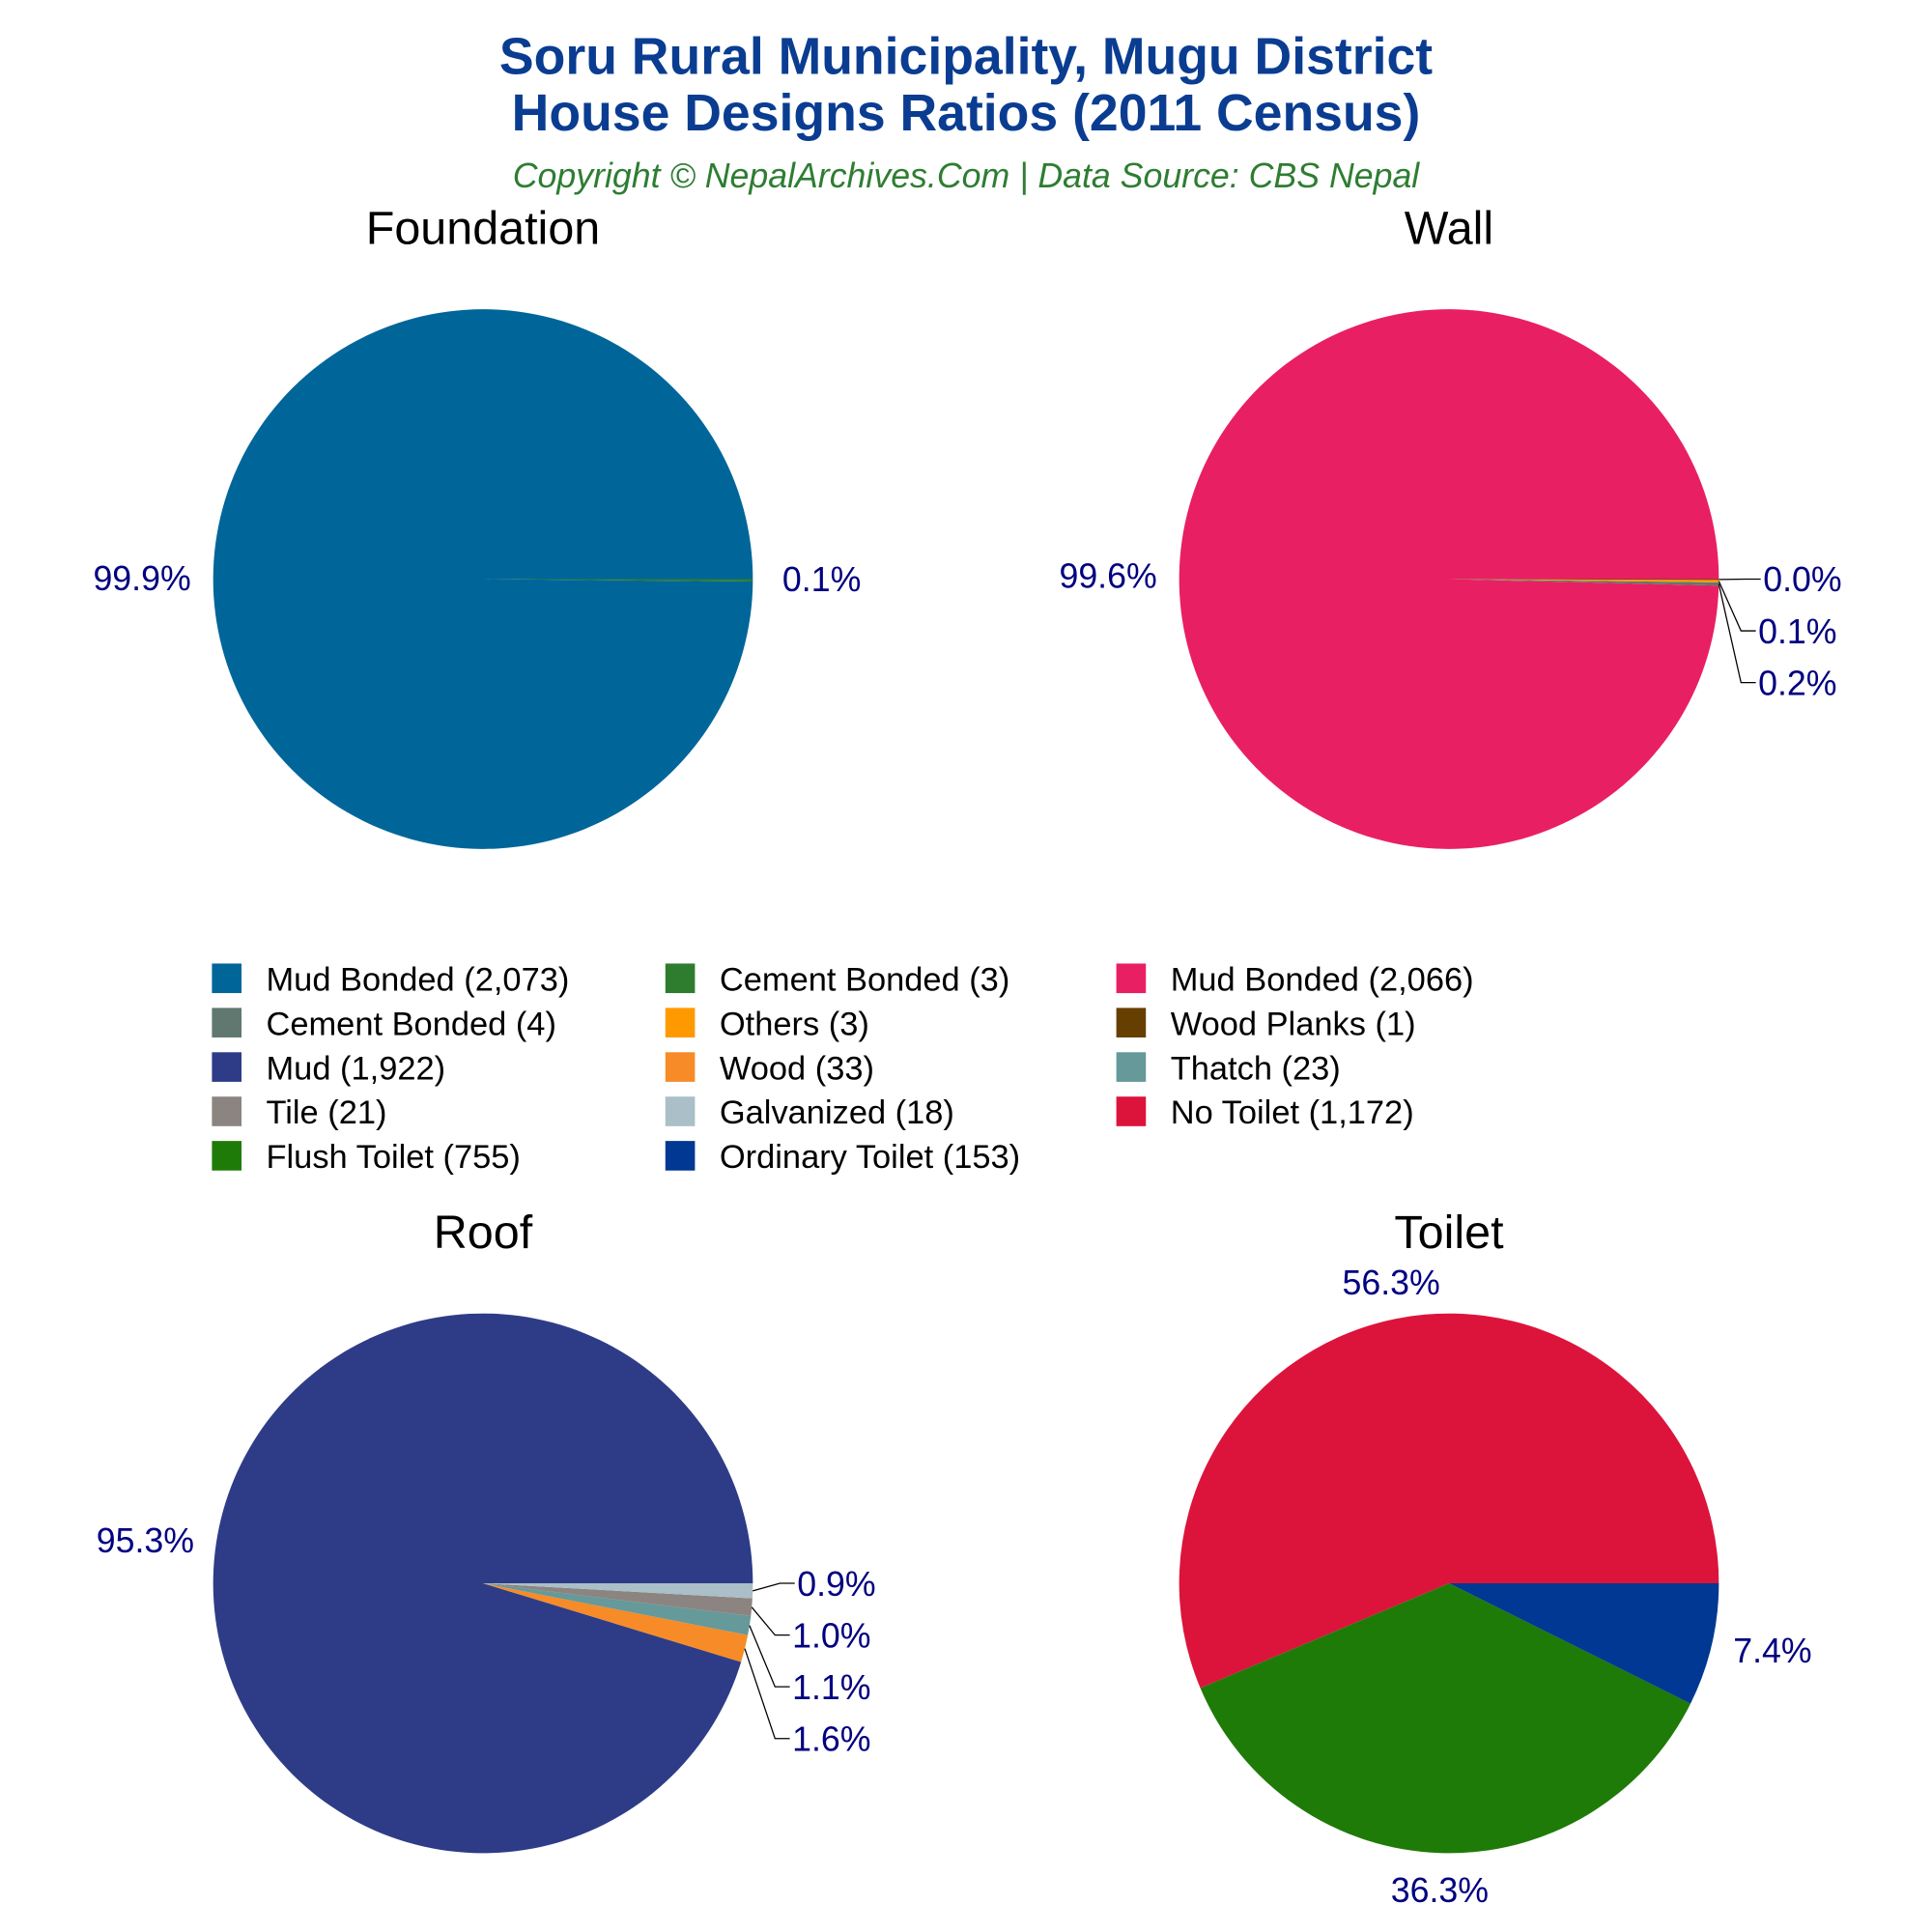 This screenshot has width=1932, height=1932. What do you see at coordinates (1440, 1890) in the screenshot?
I see `slice-label: 36.3%` at bounding box center [1440, 1890].